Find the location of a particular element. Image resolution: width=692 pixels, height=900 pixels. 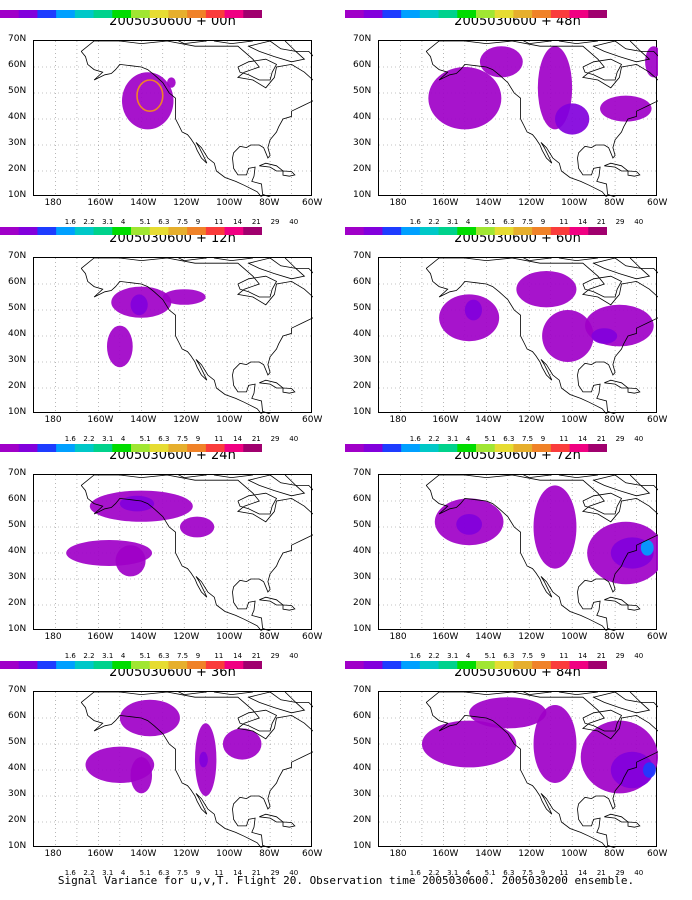

lat-tick-label: 20N is located at coordinates (362, 820).